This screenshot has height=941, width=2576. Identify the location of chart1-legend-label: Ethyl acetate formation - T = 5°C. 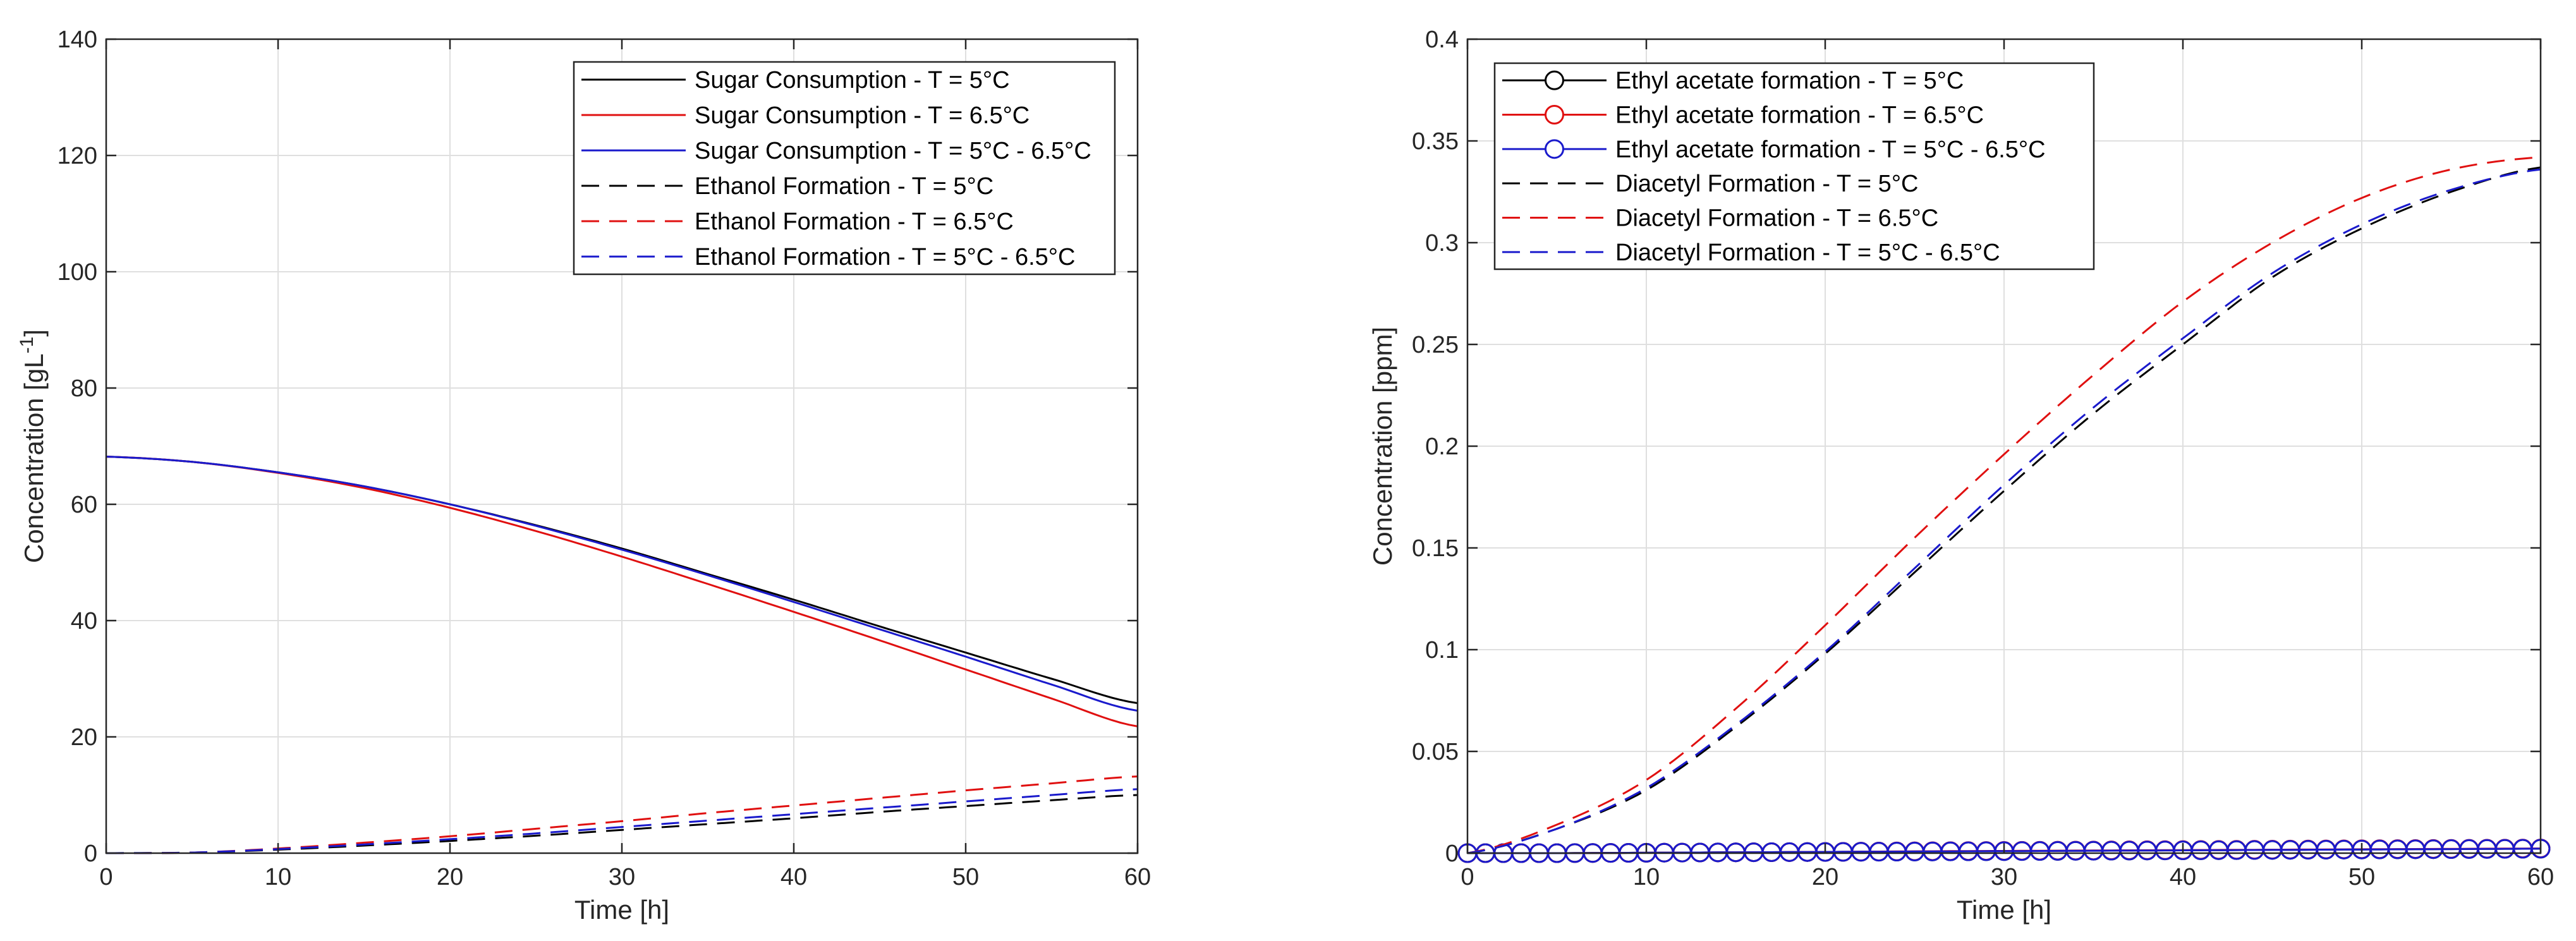
(1790, 81).